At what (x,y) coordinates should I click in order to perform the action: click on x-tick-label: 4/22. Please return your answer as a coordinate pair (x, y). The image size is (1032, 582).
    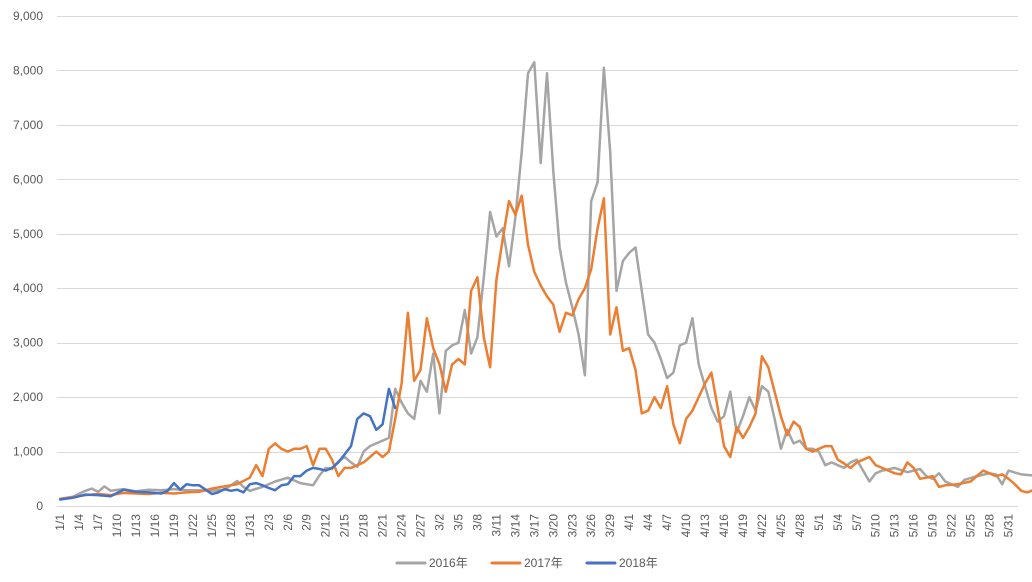
    Looking at the image, I should click on (762, 526).